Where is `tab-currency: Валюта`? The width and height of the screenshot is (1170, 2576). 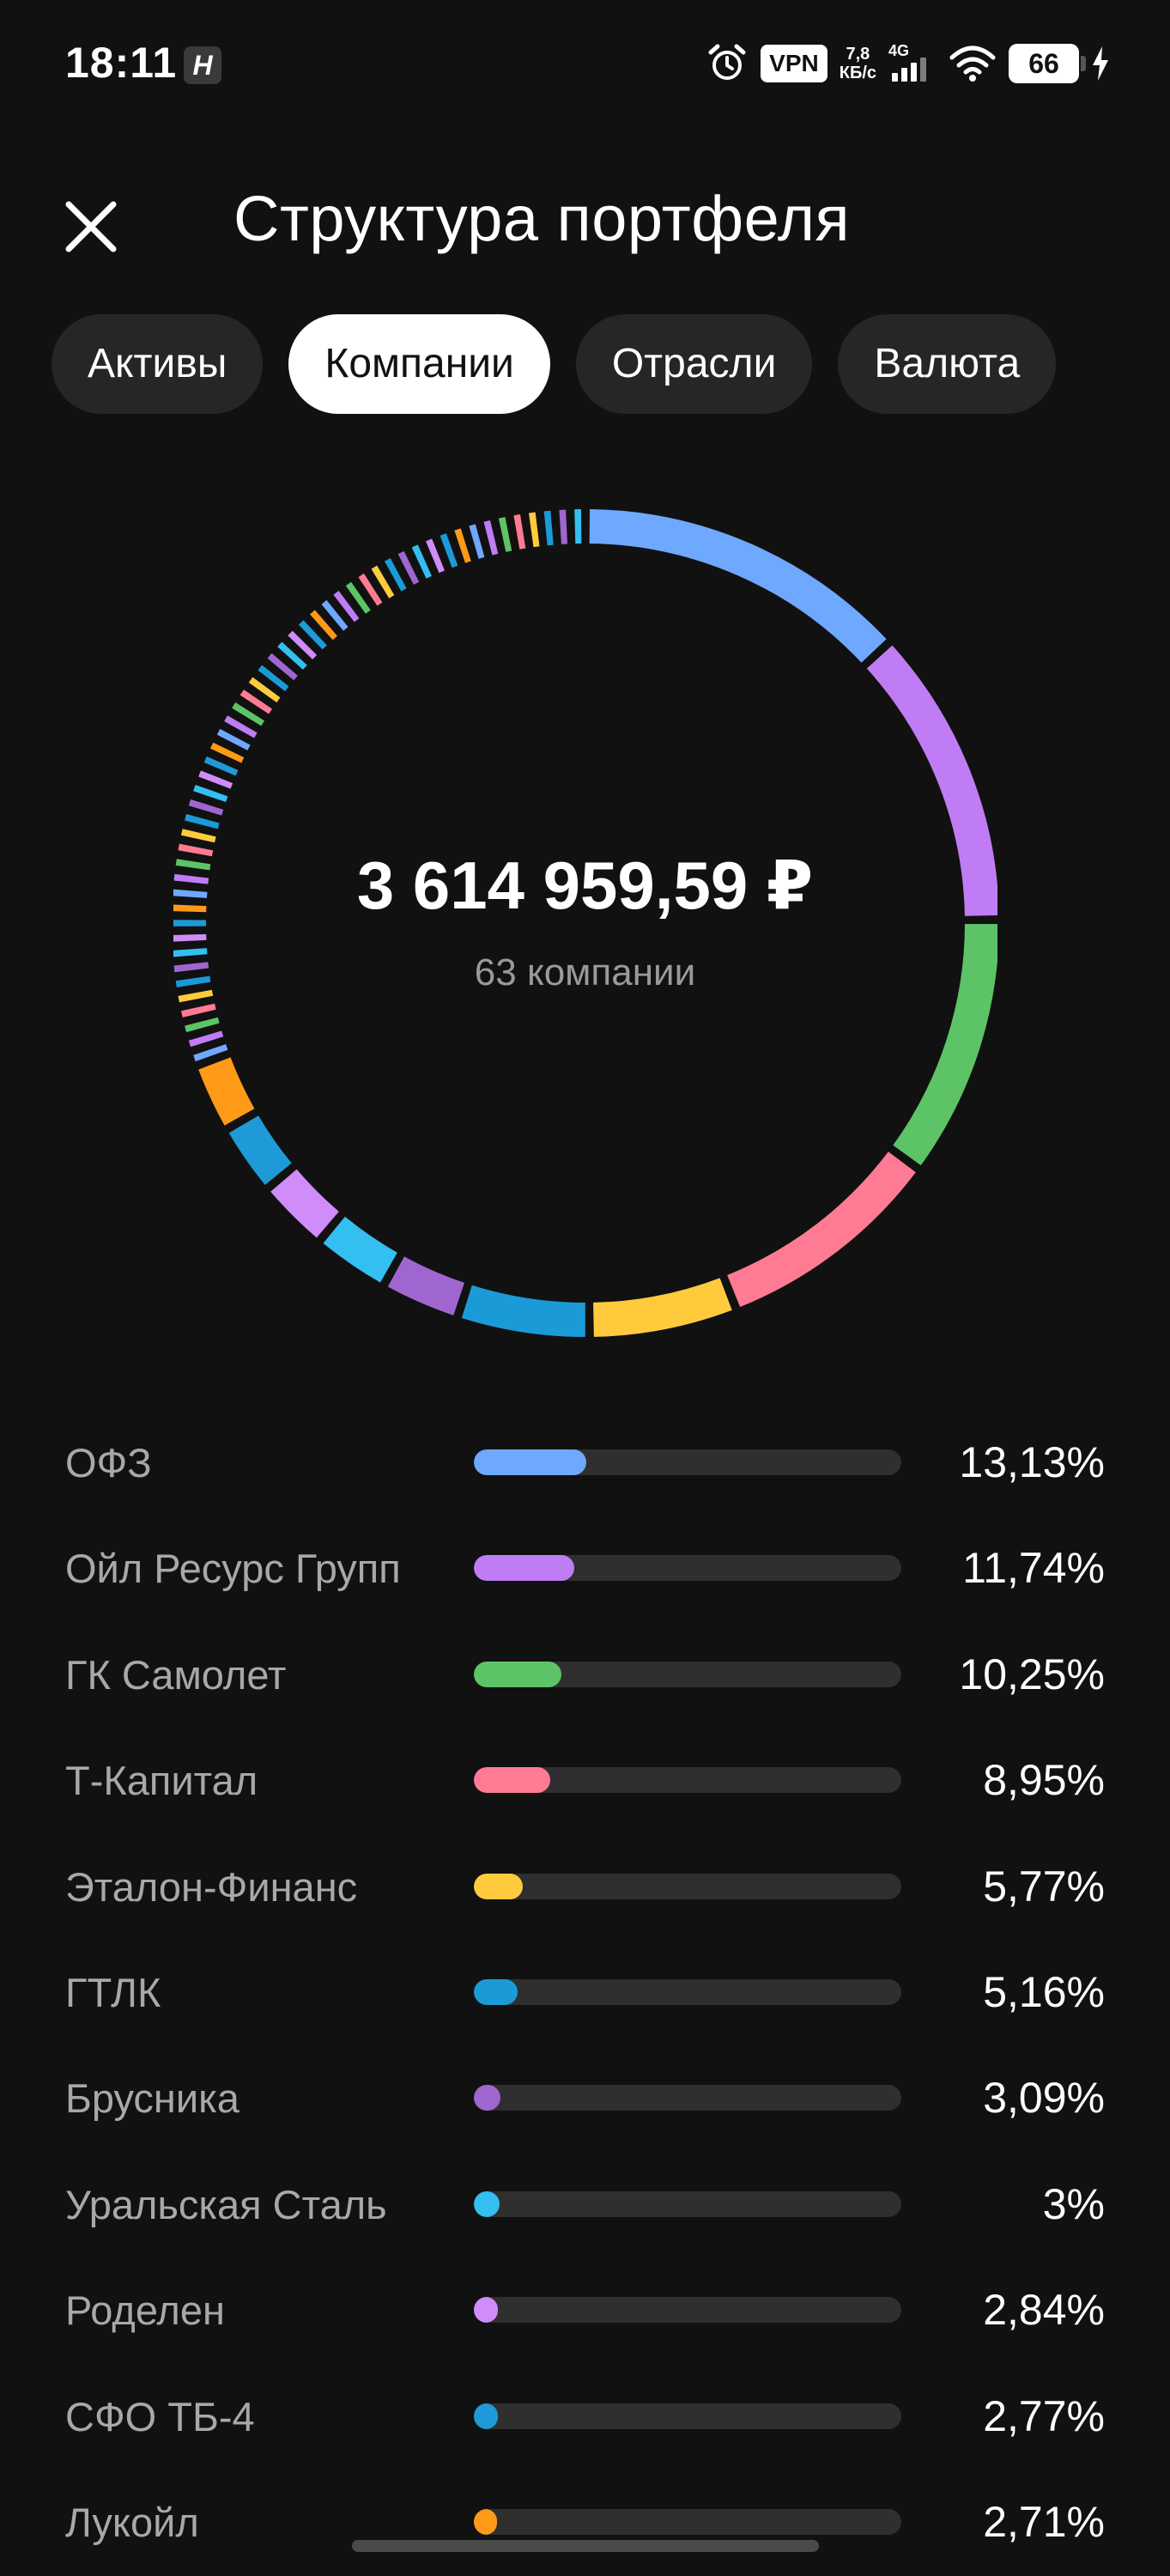 tab-currency: Валюта is located at coordinates (947, 364).